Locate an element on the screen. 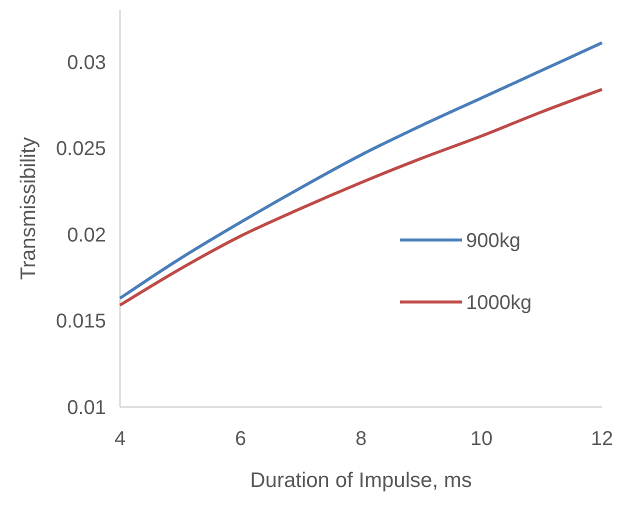 Image resolution: width=624 pixels, height=507 pixels. y-tick-label: 0.03 is located at coordinates (86, 63).